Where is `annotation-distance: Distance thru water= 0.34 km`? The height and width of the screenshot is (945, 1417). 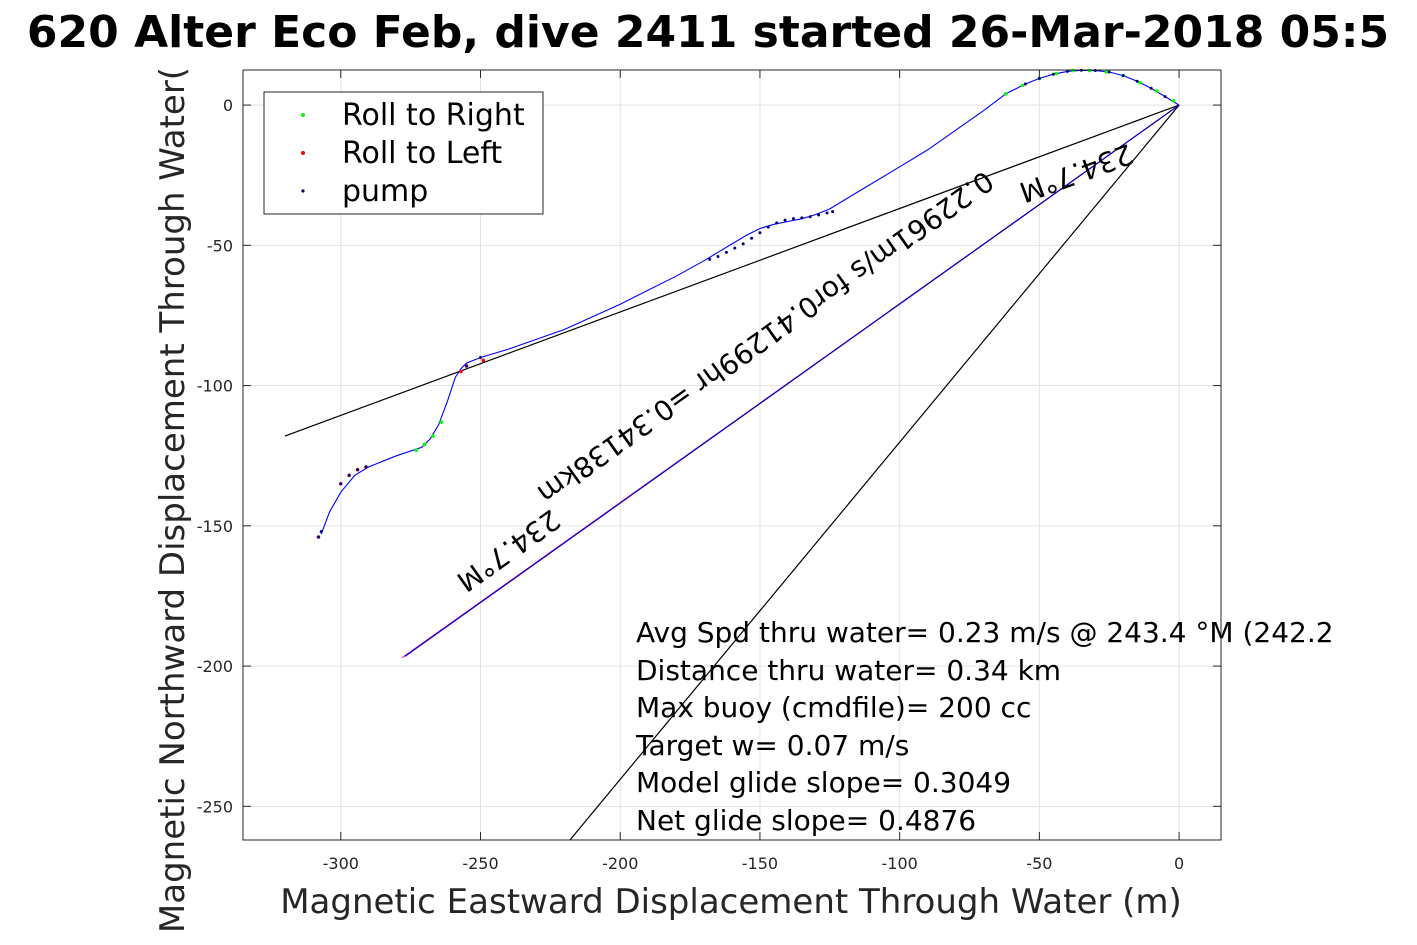
annotation-distance: Distance thru water= 0.34 km is located at coordinates (848, 670).